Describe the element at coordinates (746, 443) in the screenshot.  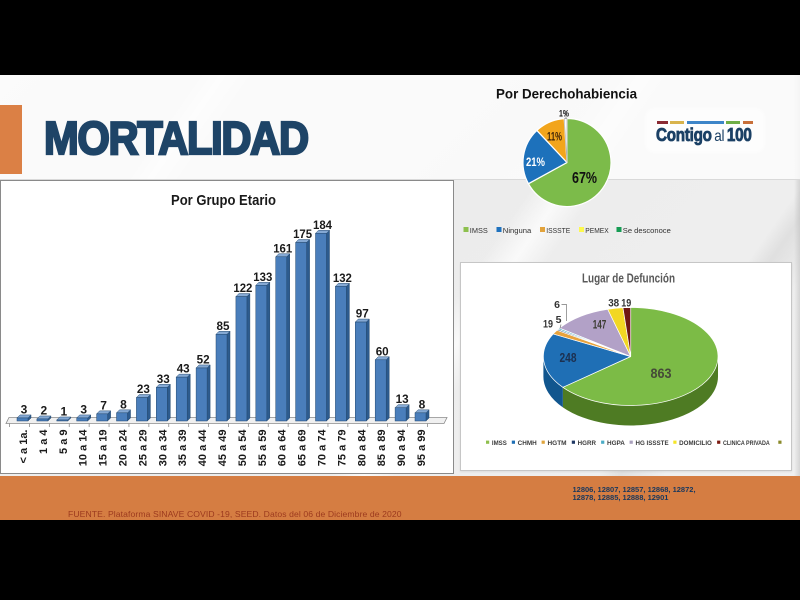
I see `svg-text: CLINICA PRIVADA` at that location.